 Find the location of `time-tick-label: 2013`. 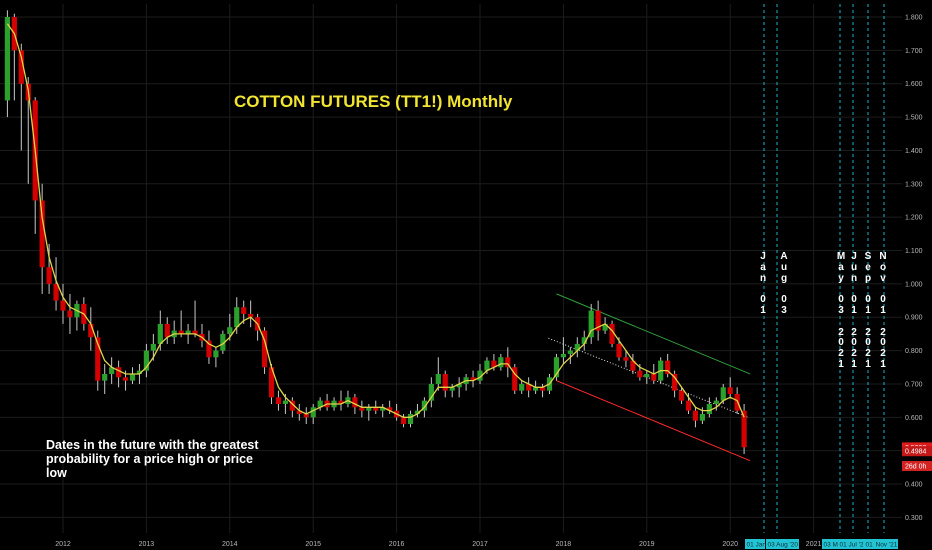

time-tick-label: 2013 is located at coordinates (147, 544).